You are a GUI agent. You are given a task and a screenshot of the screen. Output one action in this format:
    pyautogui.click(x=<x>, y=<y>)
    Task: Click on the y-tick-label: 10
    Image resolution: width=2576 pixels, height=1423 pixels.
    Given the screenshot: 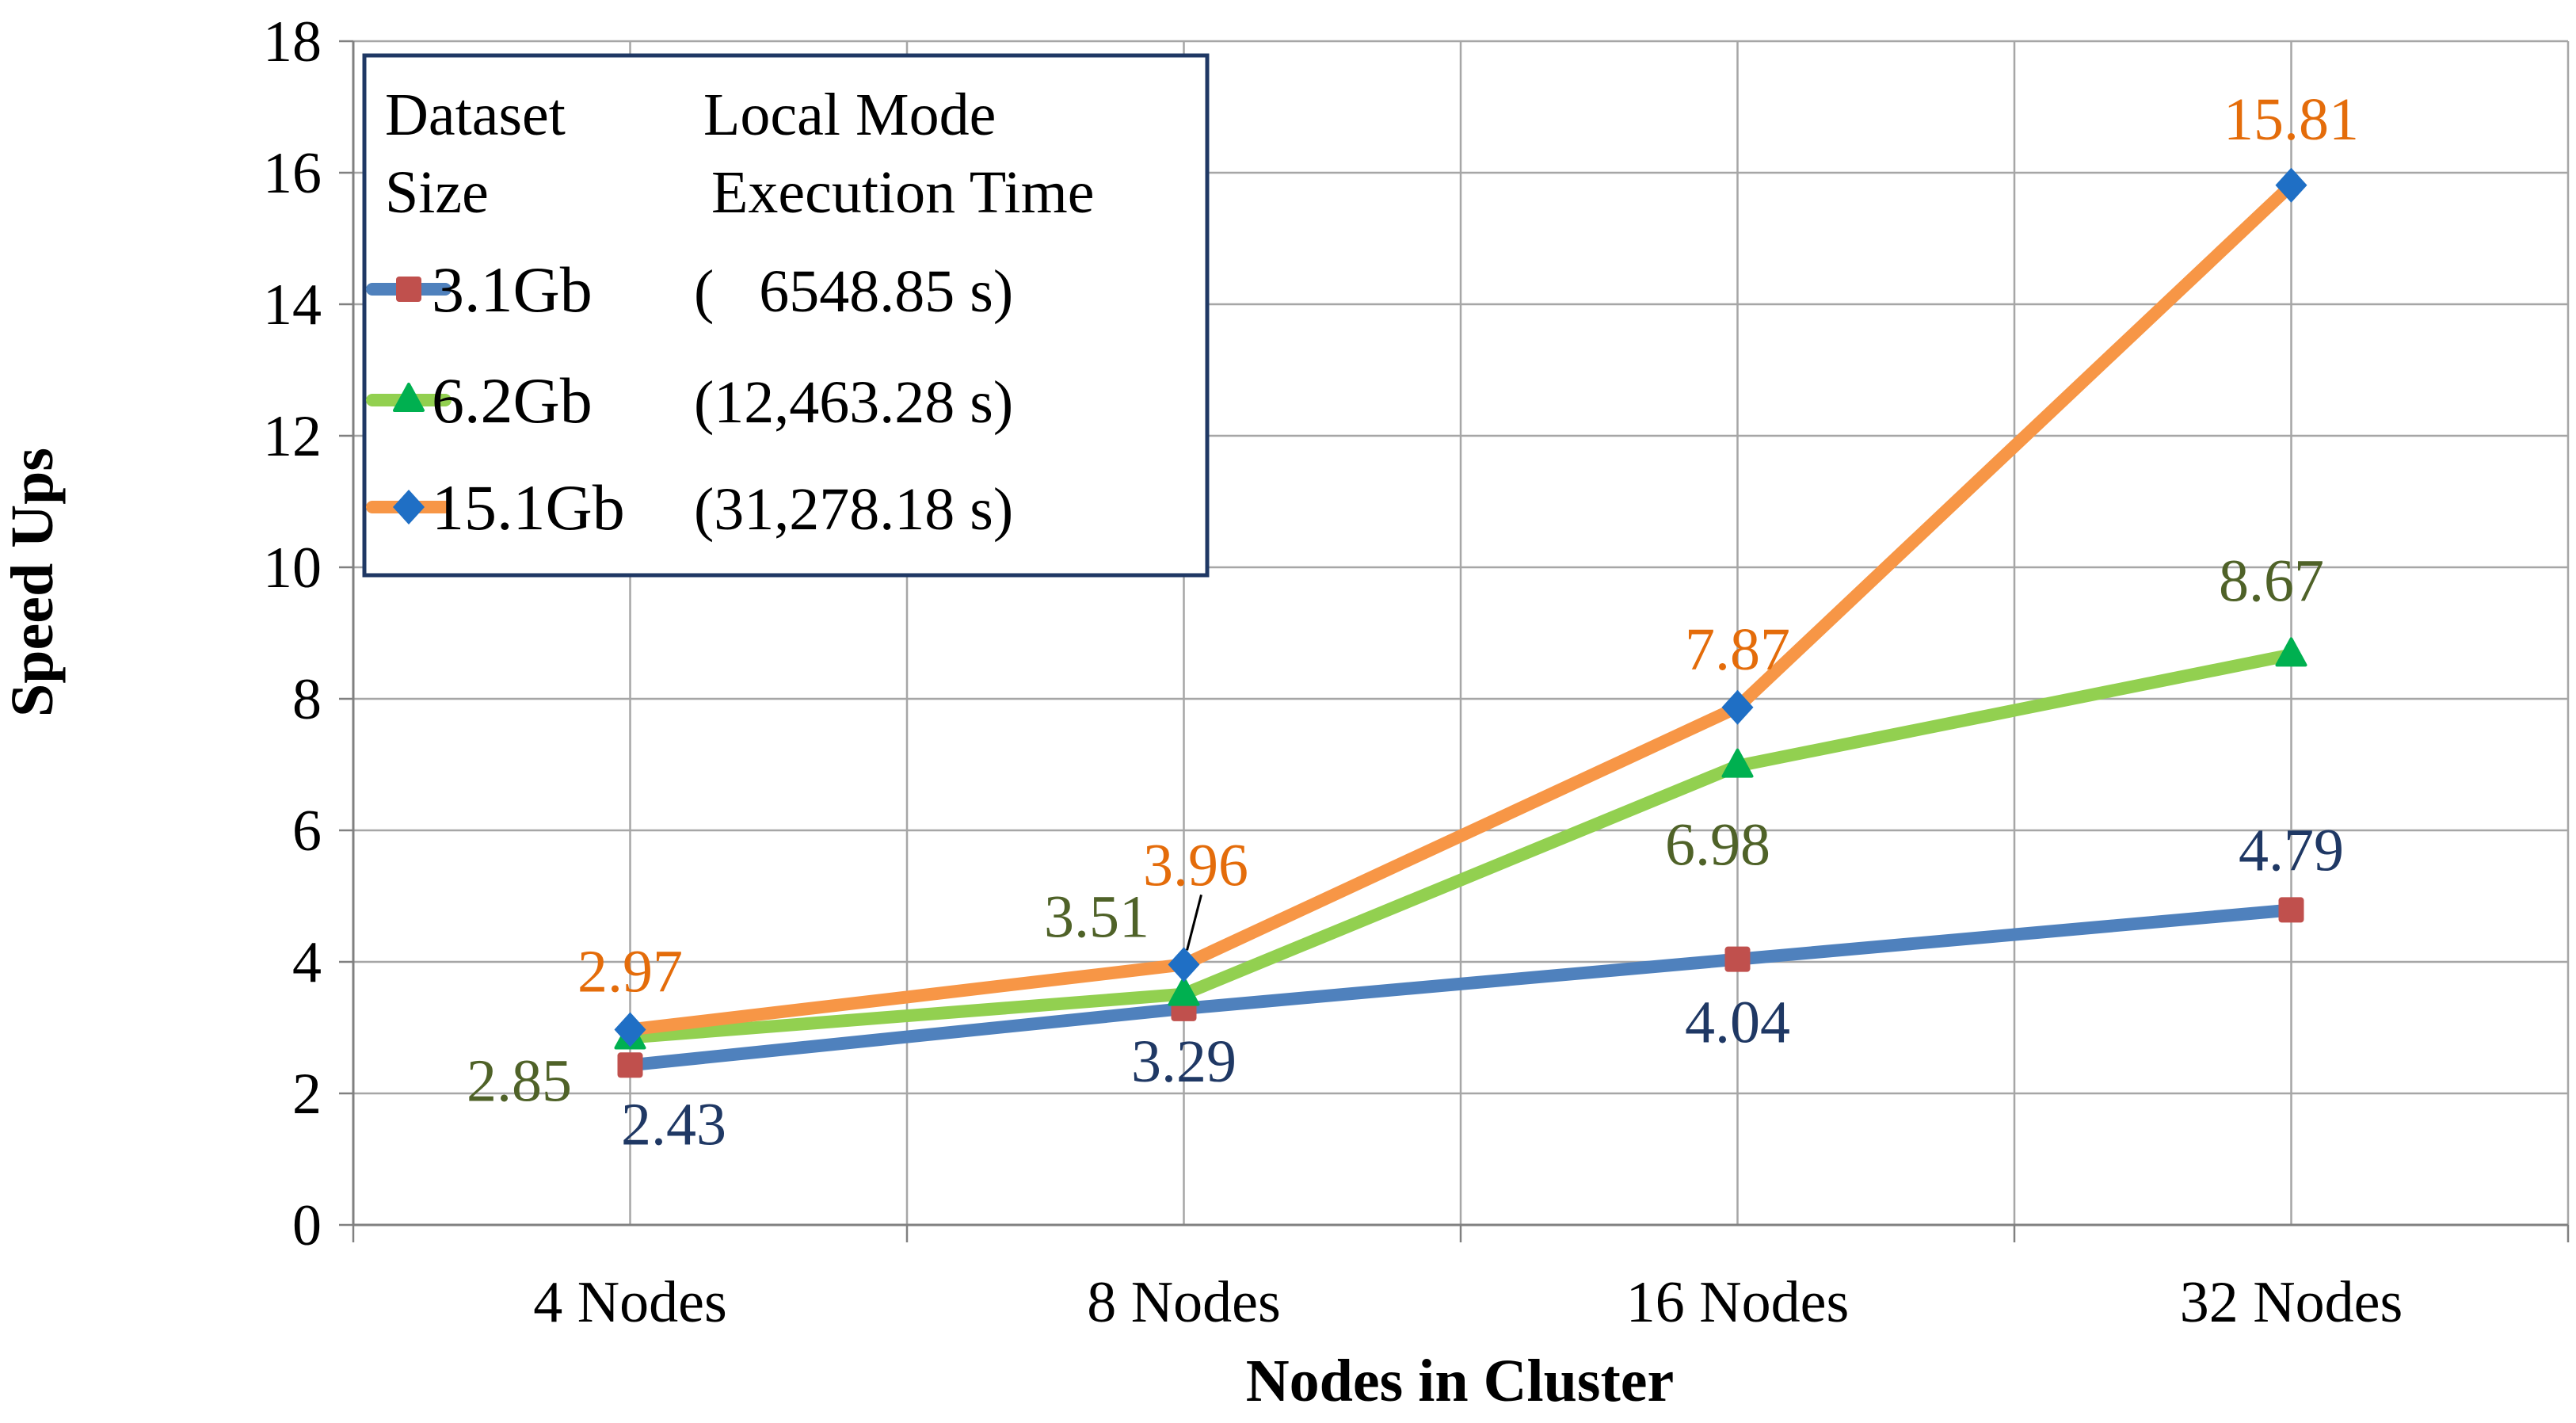 What is the action you would take?
    pyautogui.click(x=293, y=568)
    